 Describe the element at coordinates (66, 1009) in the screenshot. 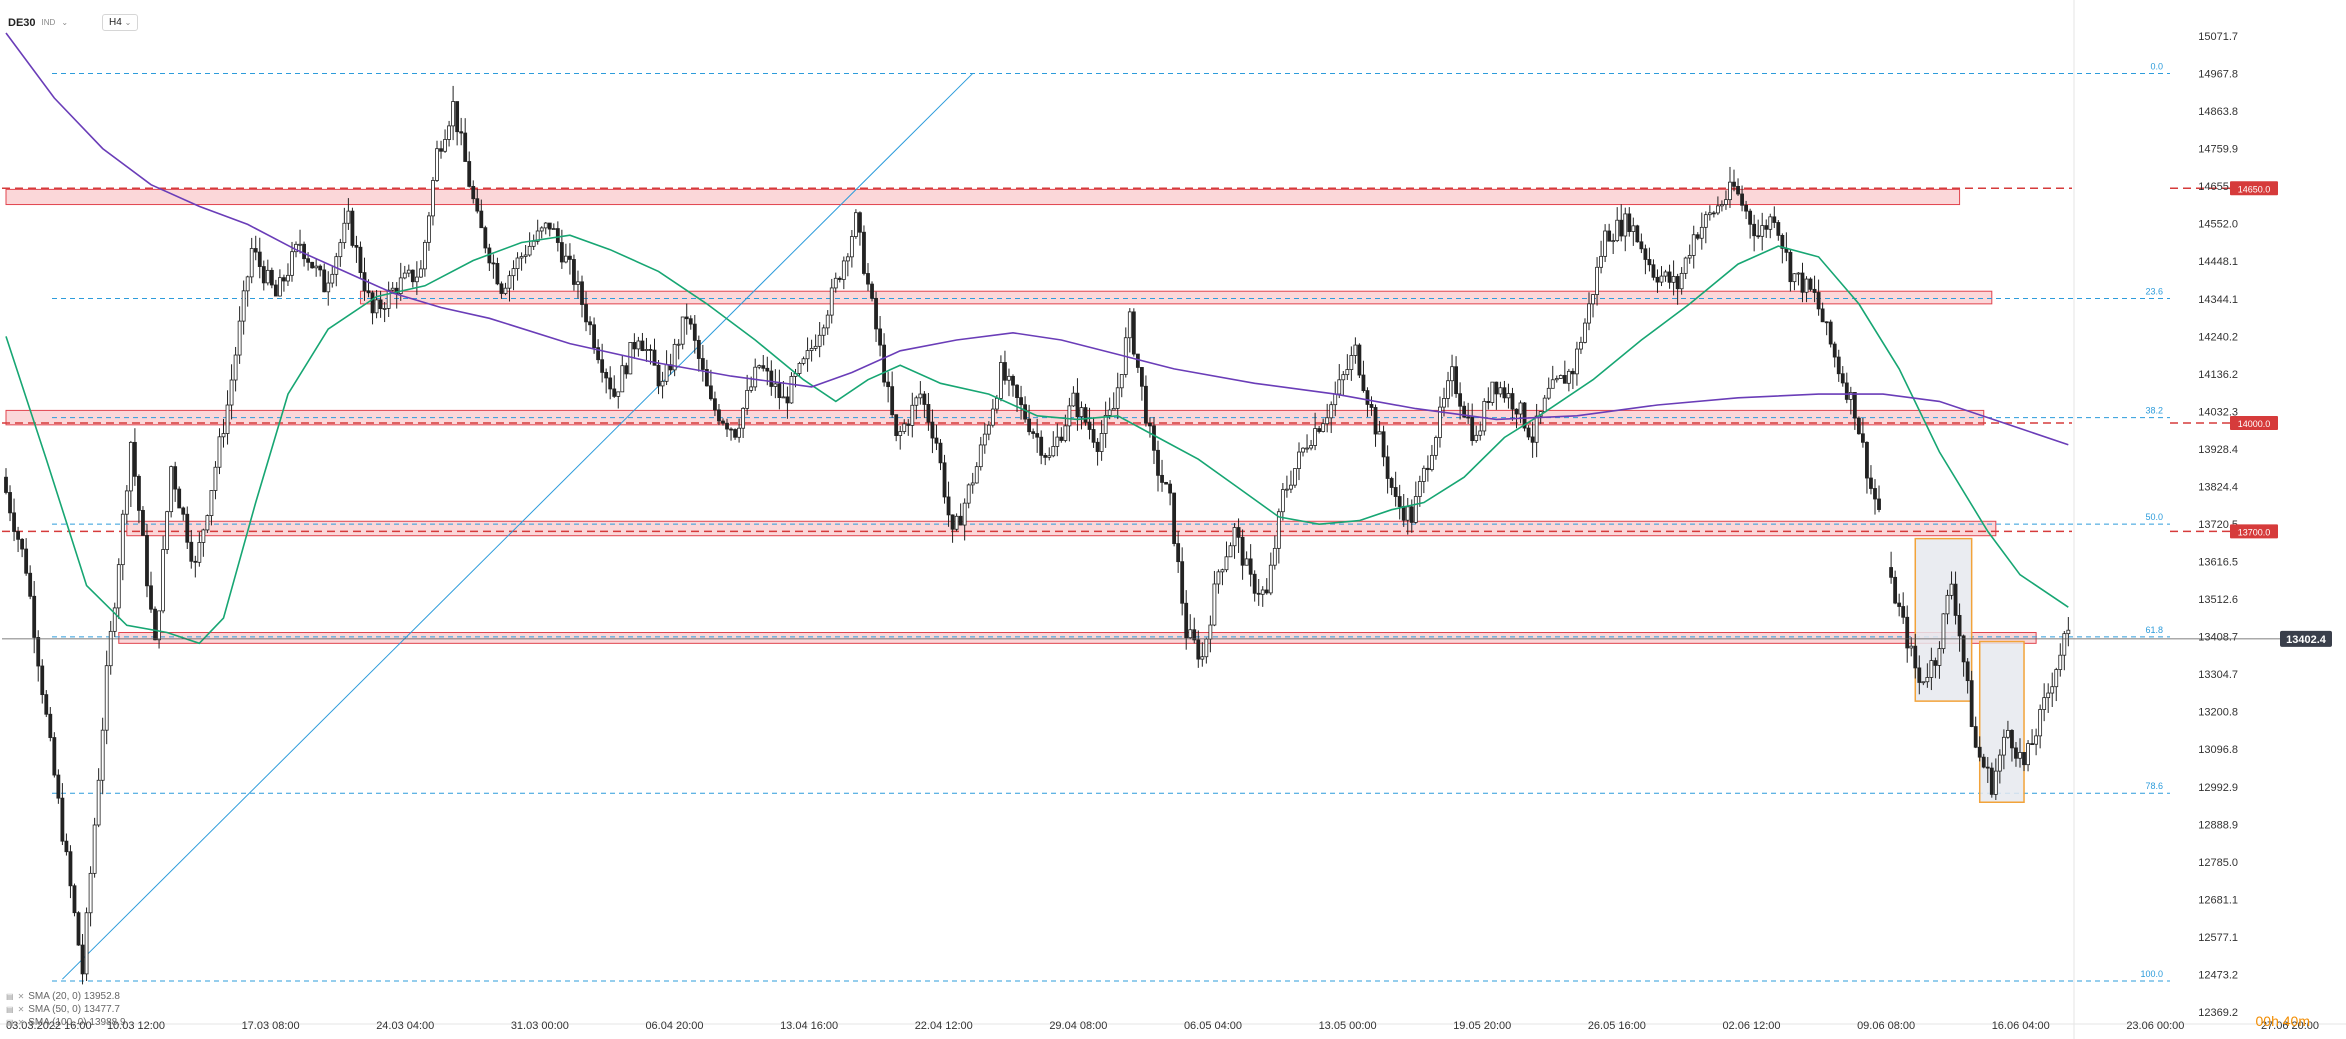

I see `legend-item-sma50: ▤ ✕ SMA (50, 0) 13477.7` at that location.